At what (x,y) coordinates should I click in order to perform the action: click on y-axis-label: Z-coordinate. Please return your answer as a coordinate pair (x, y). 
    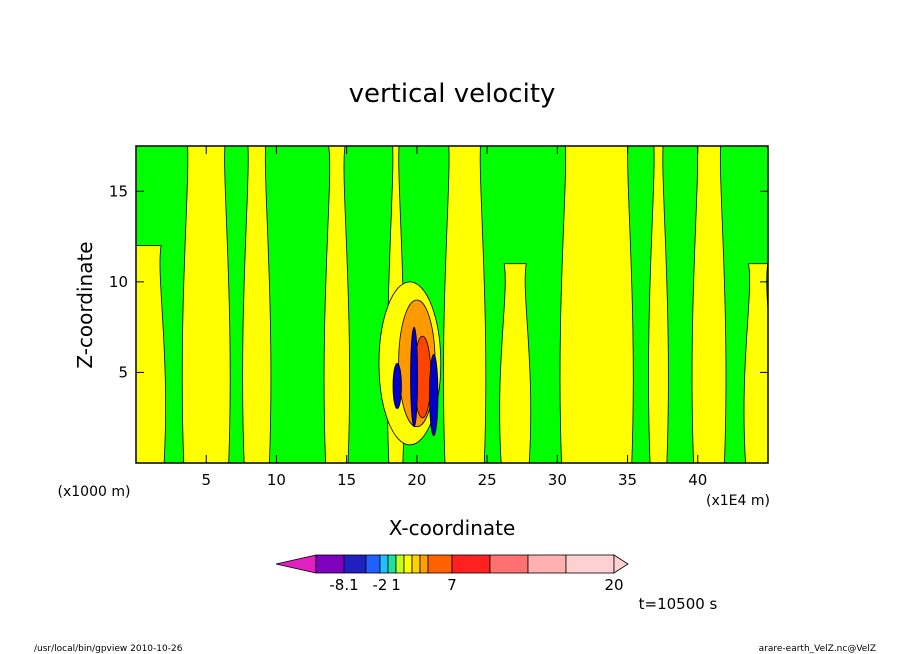
    Looking at the image, I should click on (85, 304).